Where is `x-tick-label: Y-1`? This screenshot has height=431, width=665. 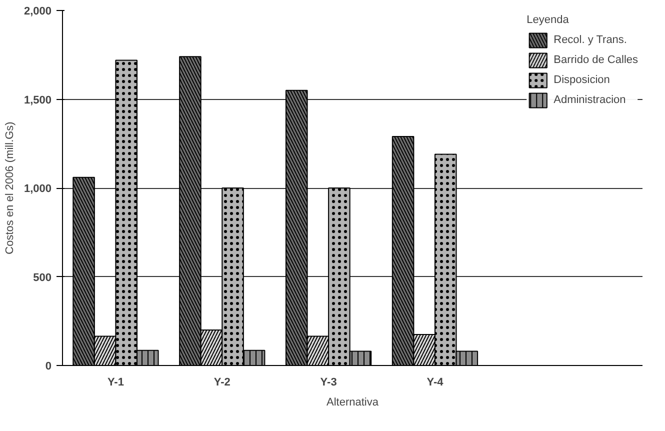
x-tick-label: Y-1 is located at coordinates (115, 382).